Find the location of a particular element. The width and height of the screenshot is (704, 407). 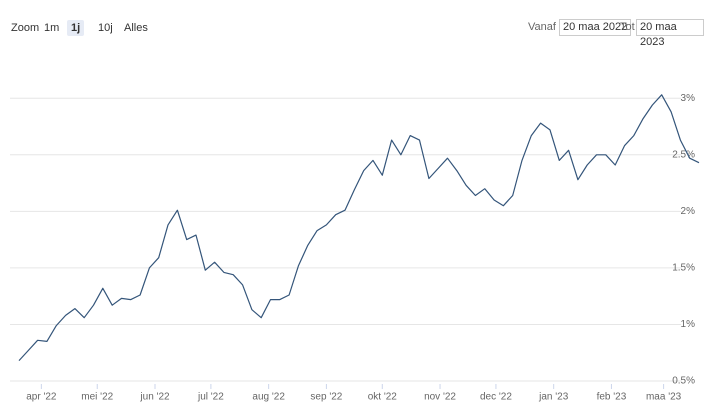

x-tick-label: sep '22 is located at coordinates (326, 397).